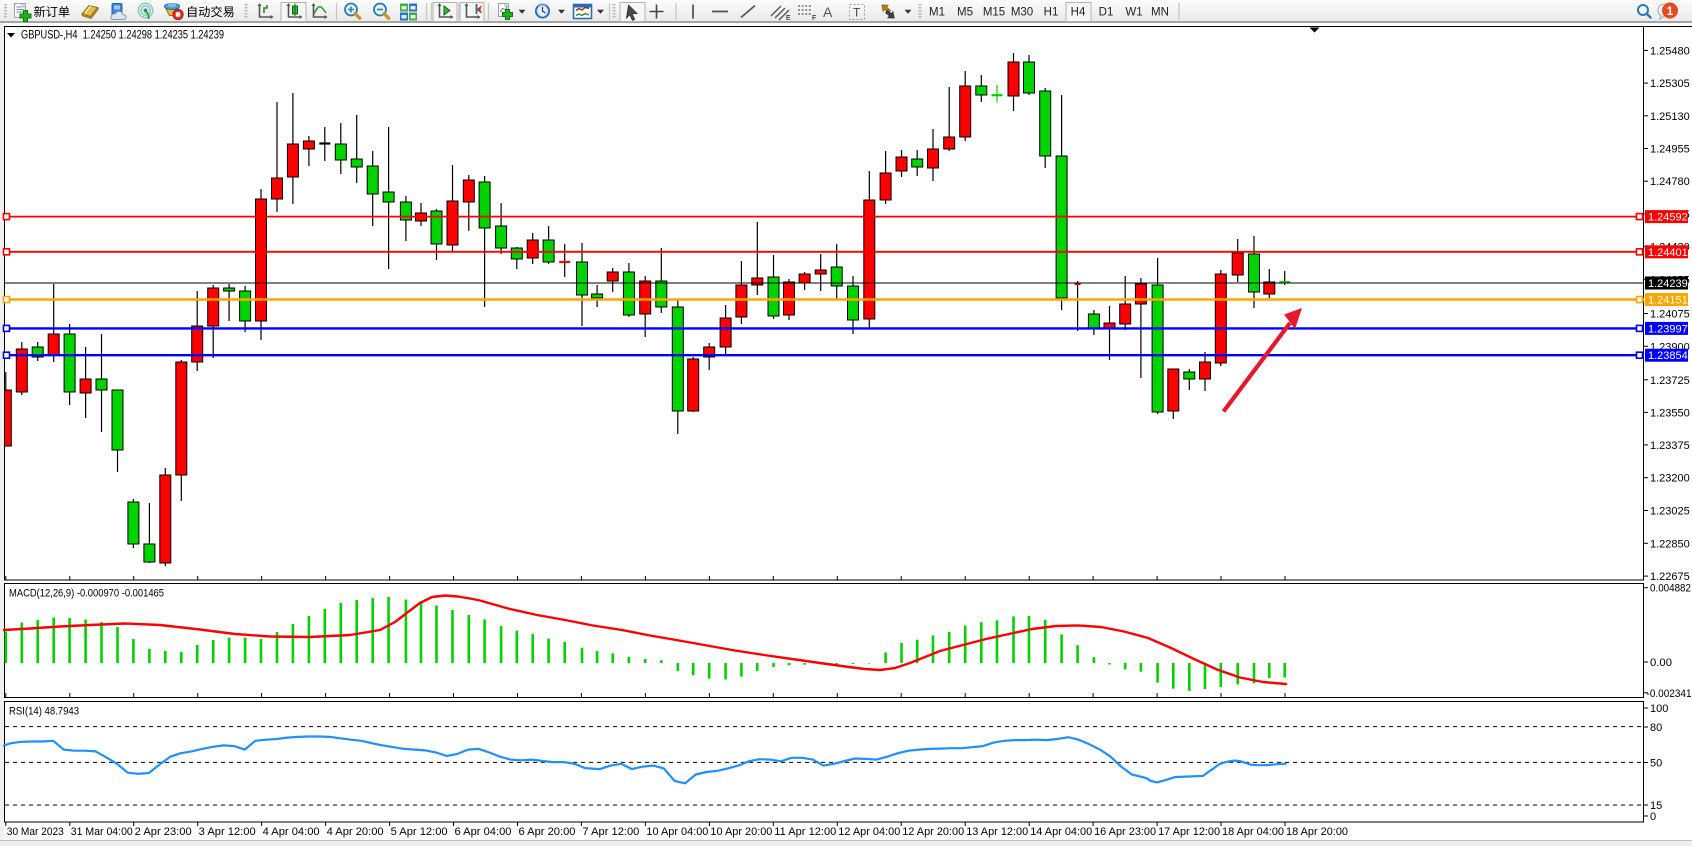 The width and height of the screenshot is (1692, 846). I want to click on svg-text: 1.25480, so click(1670, 51).